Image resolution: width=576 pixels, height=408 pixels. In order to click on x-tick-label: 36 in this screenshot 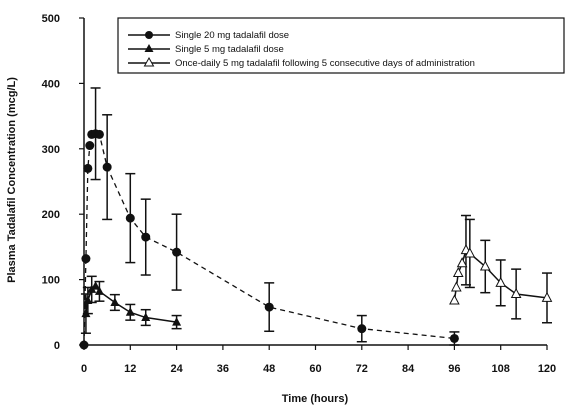, I will do `click(223, 369)`.